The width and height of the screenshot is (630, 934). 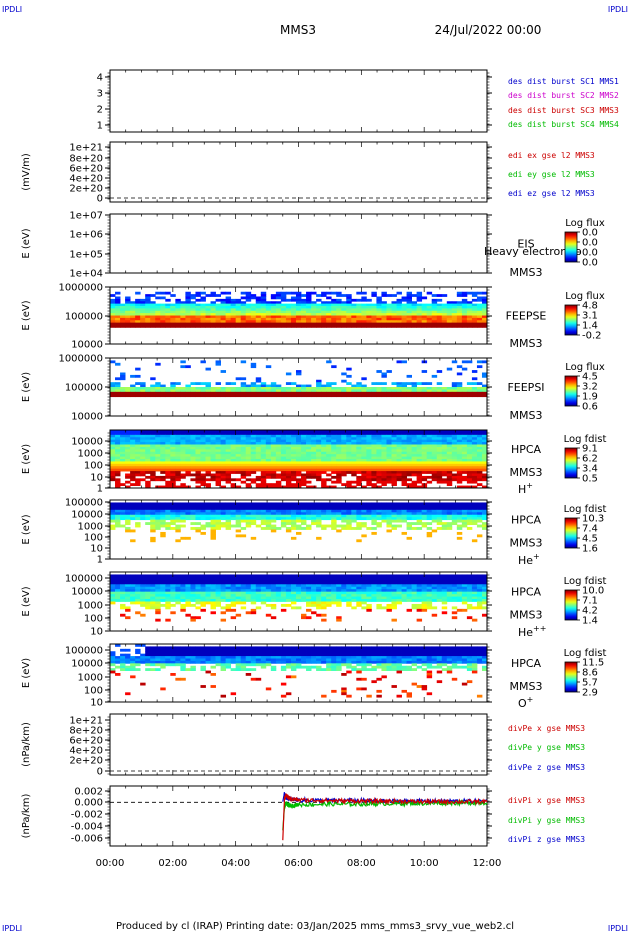 I want to click on corner-top-right: IPDLI, so click(x=618, y=9).